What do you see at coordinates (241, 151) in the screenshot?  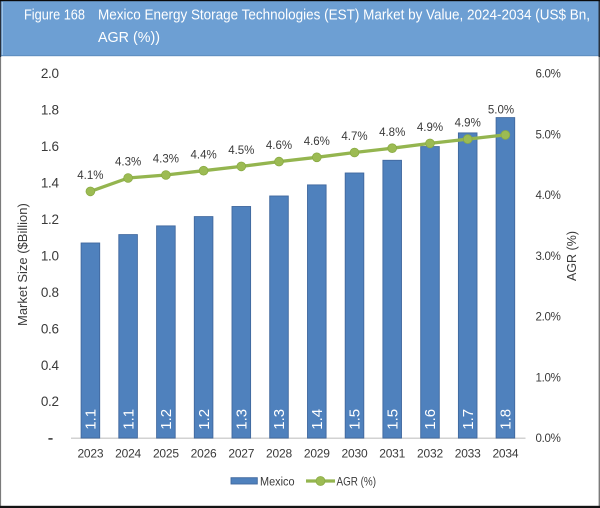 I see `svg-text: 4.5%` at bounding box center [241, 151].